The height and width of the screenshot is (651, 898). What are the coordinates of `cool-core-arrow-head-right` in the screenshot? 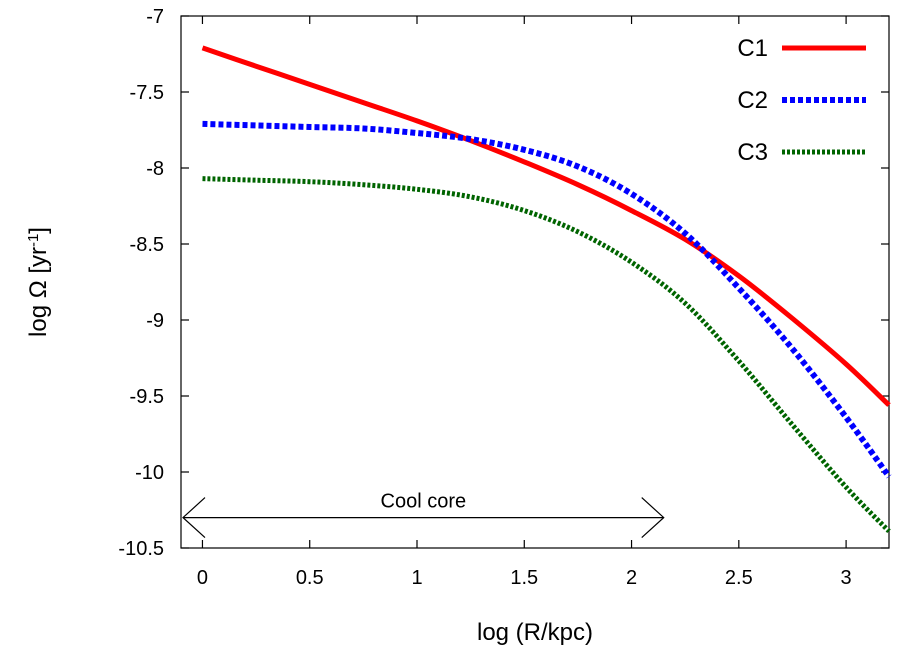 It's located at (653, 518).